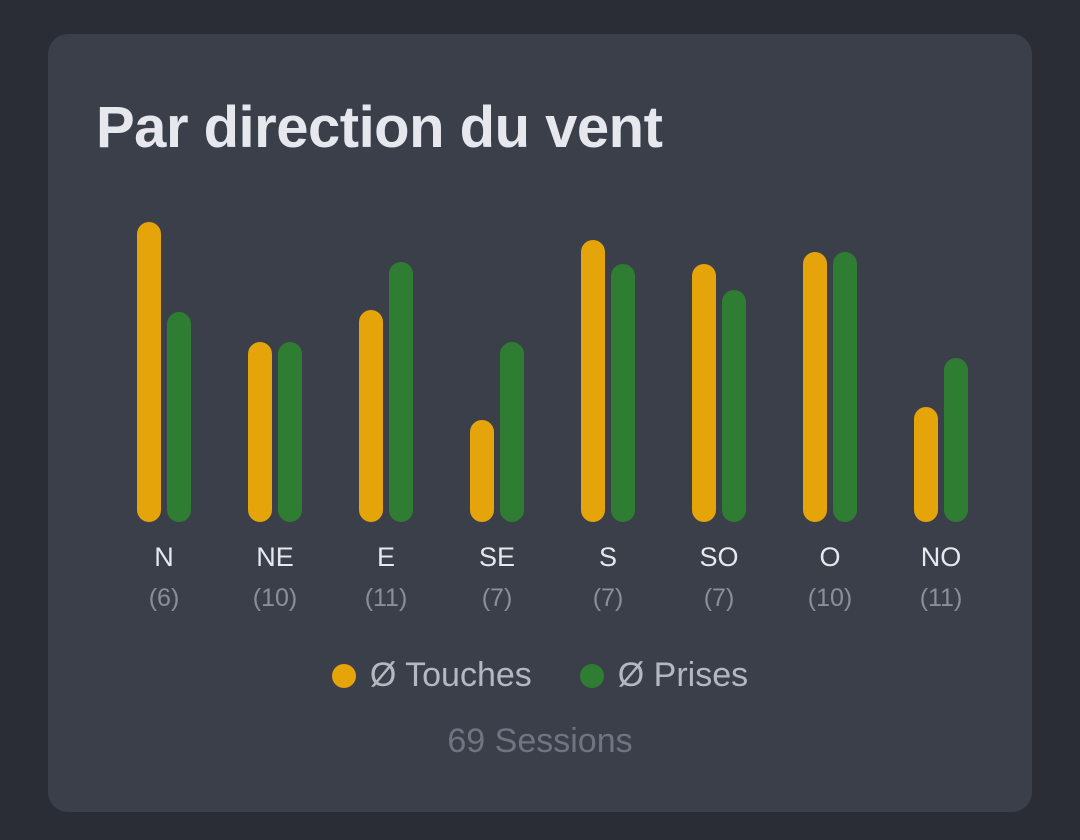 This screenshot has width=1080, height=840. What do you see at coordinates (386, 557) in the screenshot?
I see `x-tick-label: E` at bounding box center [386, 557].